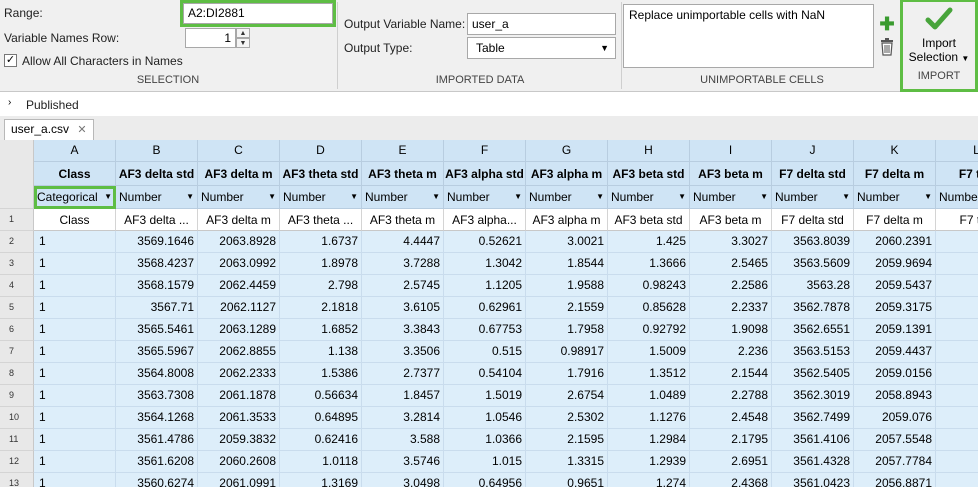 Image resolution: width=978 pixels, height=487 pixels. What do you see at coordinates (75, 197) in the screenshot?
I see `column-type-dropdown: Categorical ▼` at bounding box center [75, 197].